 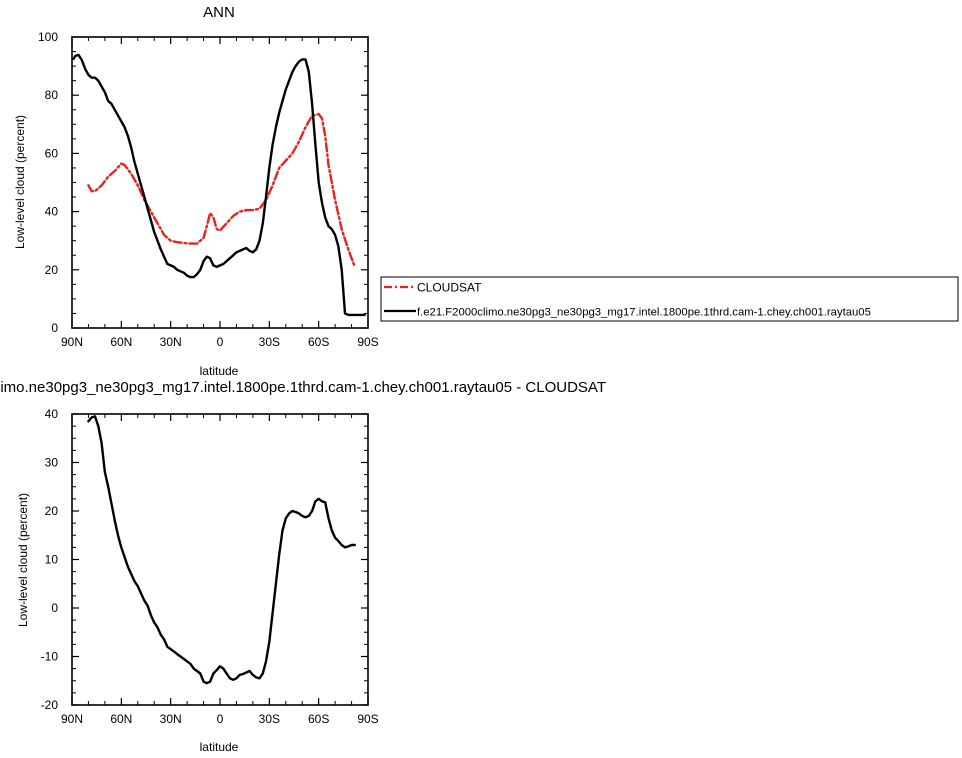 What do you see at coordinates (52, 95) in the screenshot?
I see `top-ytick-label: 80` at bounding box center [52, 95].